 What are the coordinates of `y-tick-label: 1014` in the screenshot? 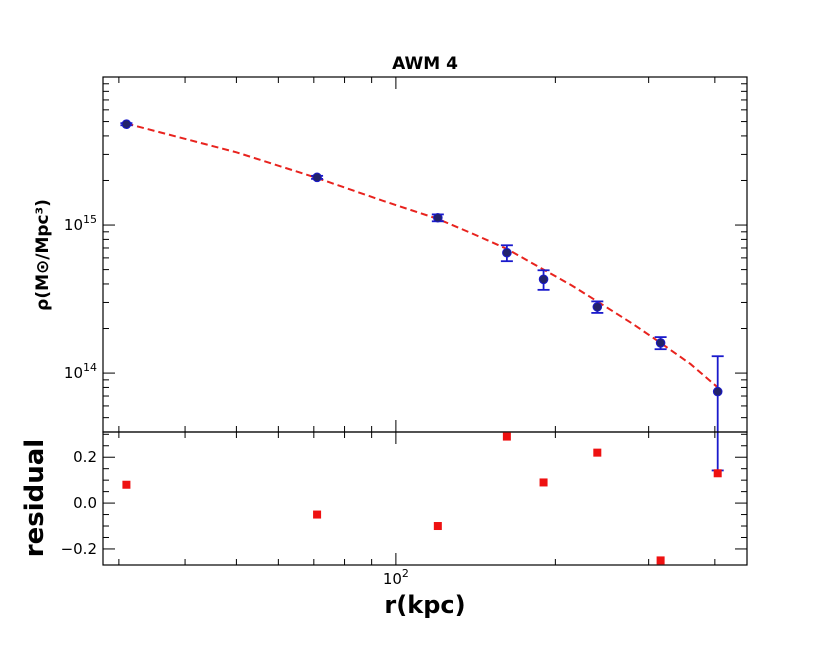 It's located at (80, 371).